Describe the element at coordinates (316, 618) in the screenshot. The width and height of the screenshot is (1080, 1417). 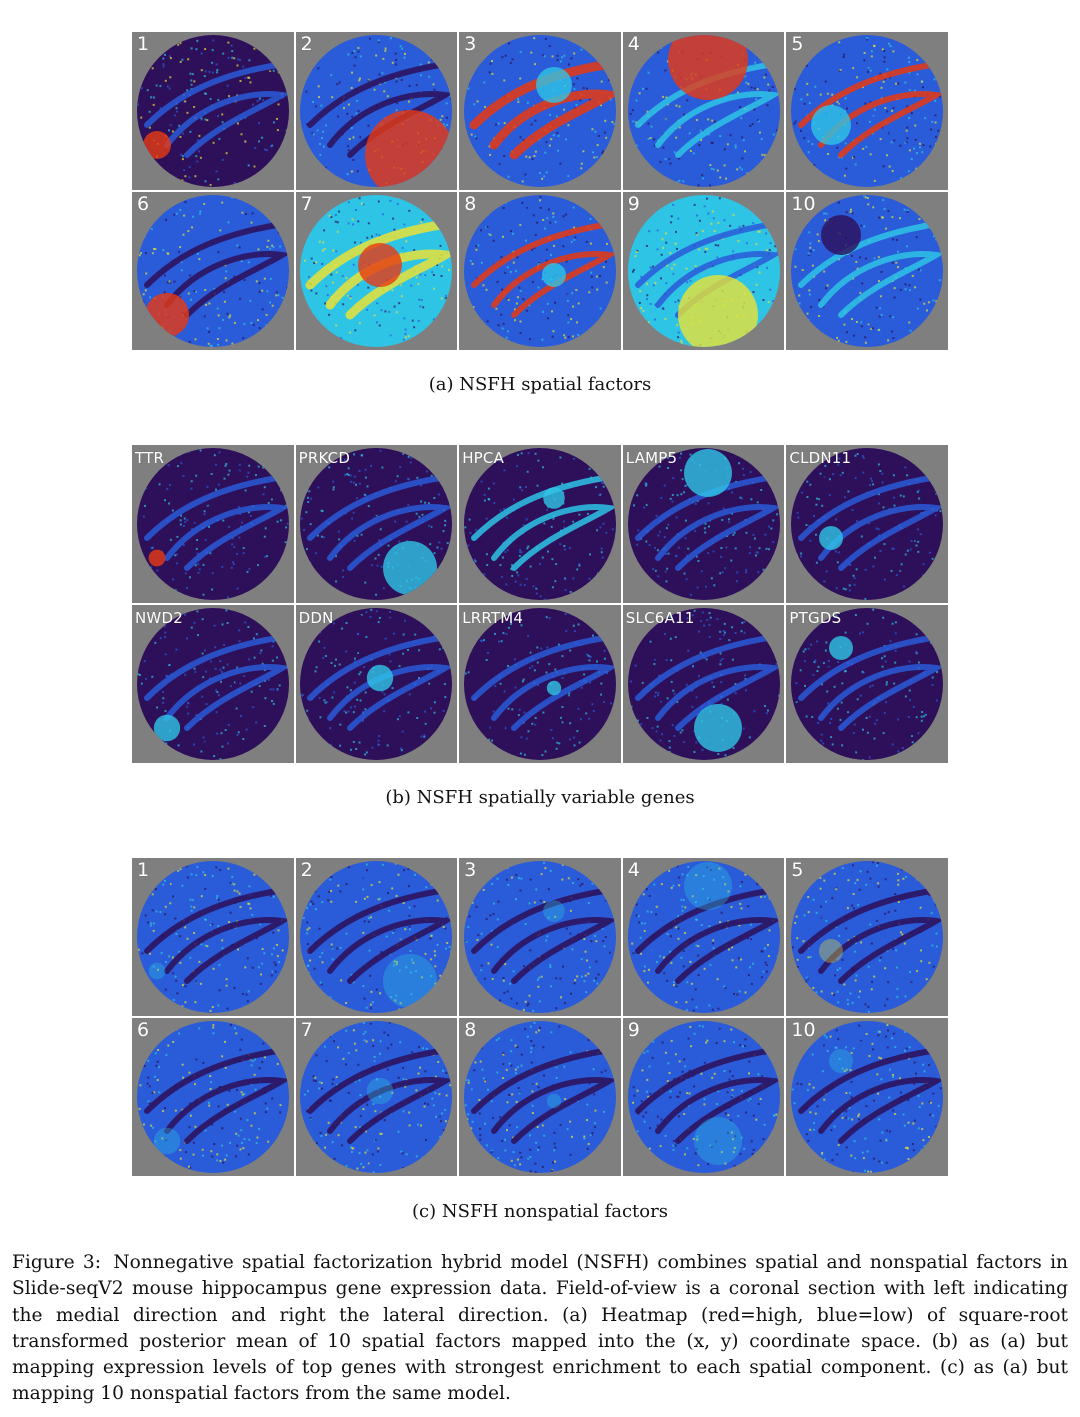
I see `tile-label: DDN` at that location.